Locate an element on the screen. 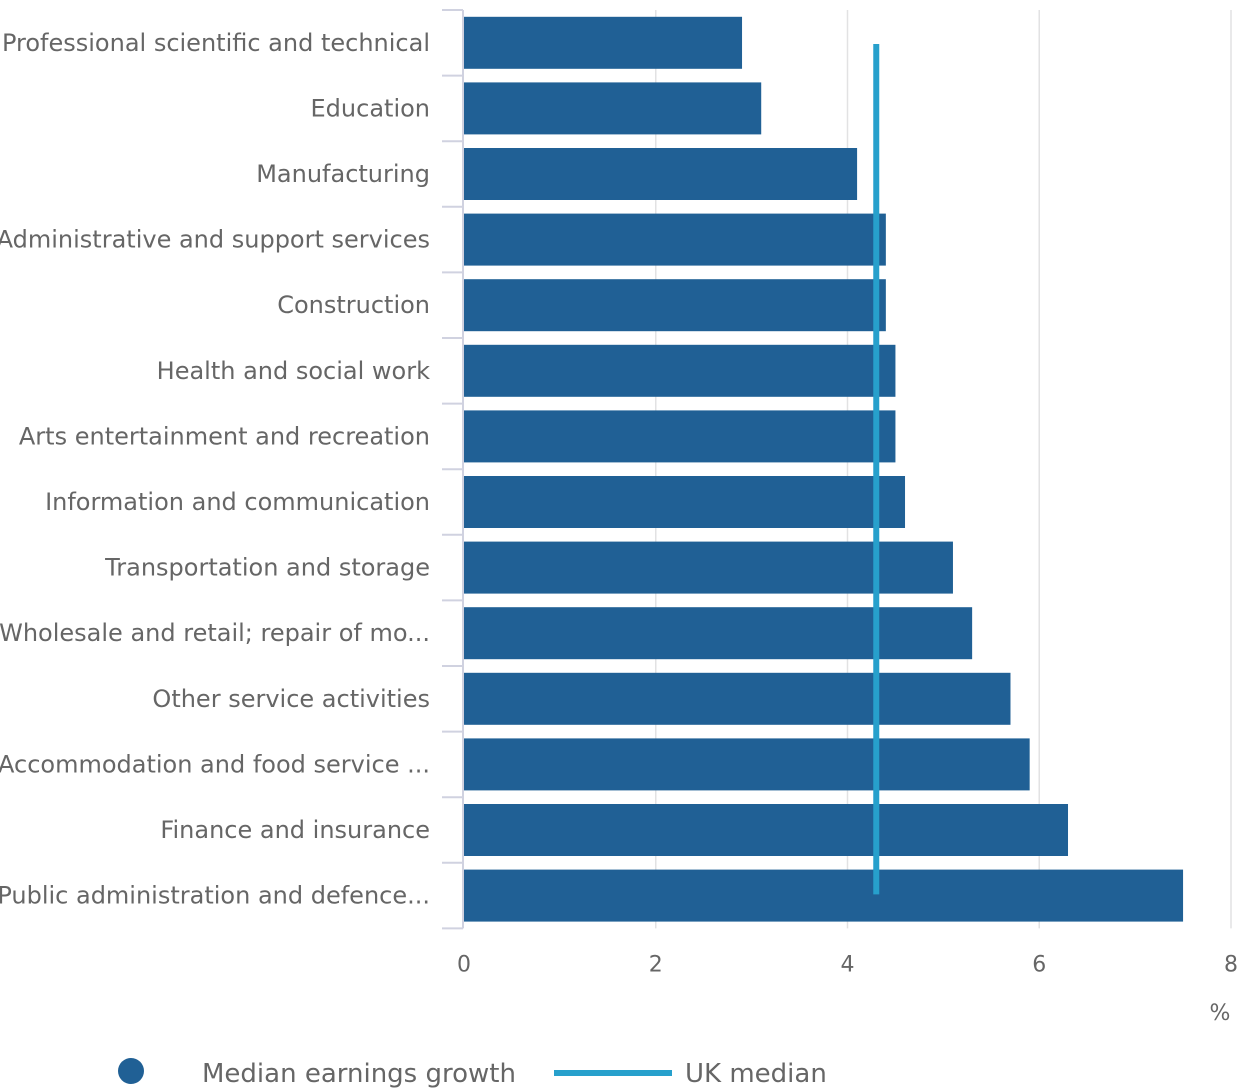 This screenshot has height=1091, width=1245. bar-transportation-and-storage is located at coordinates (708, 567).